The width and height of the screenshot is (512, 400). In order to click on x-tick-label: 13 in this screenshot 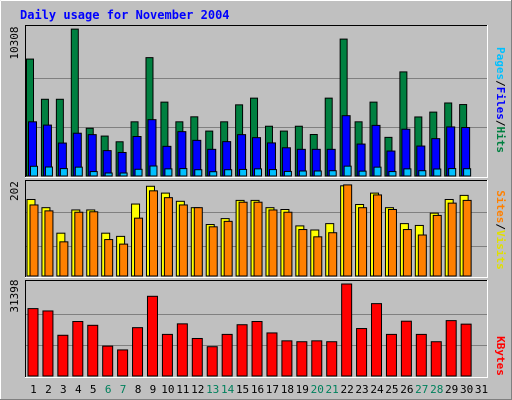, I will do `click(212, 389)`.